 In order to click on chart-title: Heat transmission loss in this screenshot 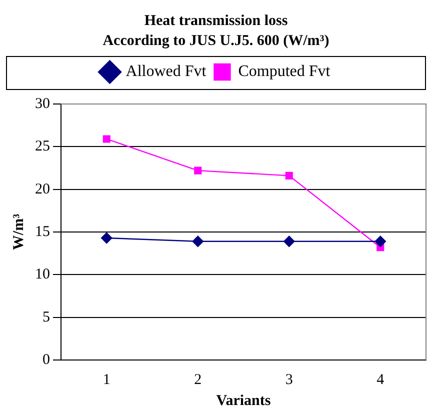, I will do `click(216, 20)`.